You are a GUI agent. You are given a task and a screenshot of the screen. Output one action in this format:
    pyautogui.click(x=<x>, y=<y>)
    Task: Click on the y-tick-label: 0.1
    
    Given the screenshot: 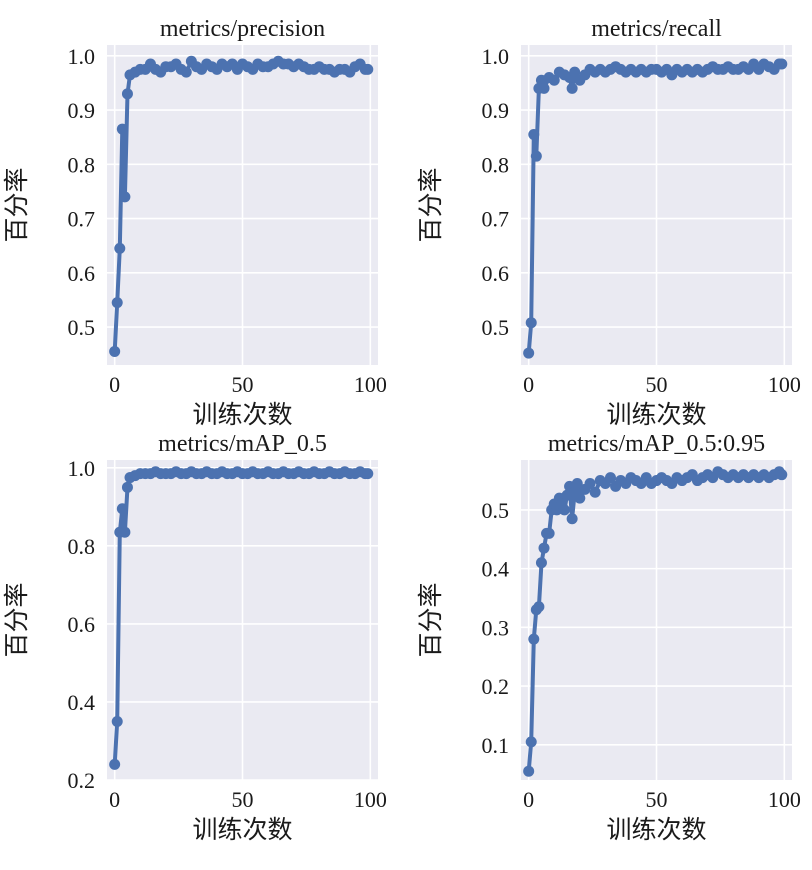 What is the action you would take?
    pyautogui.click(x=496, y=745)
    